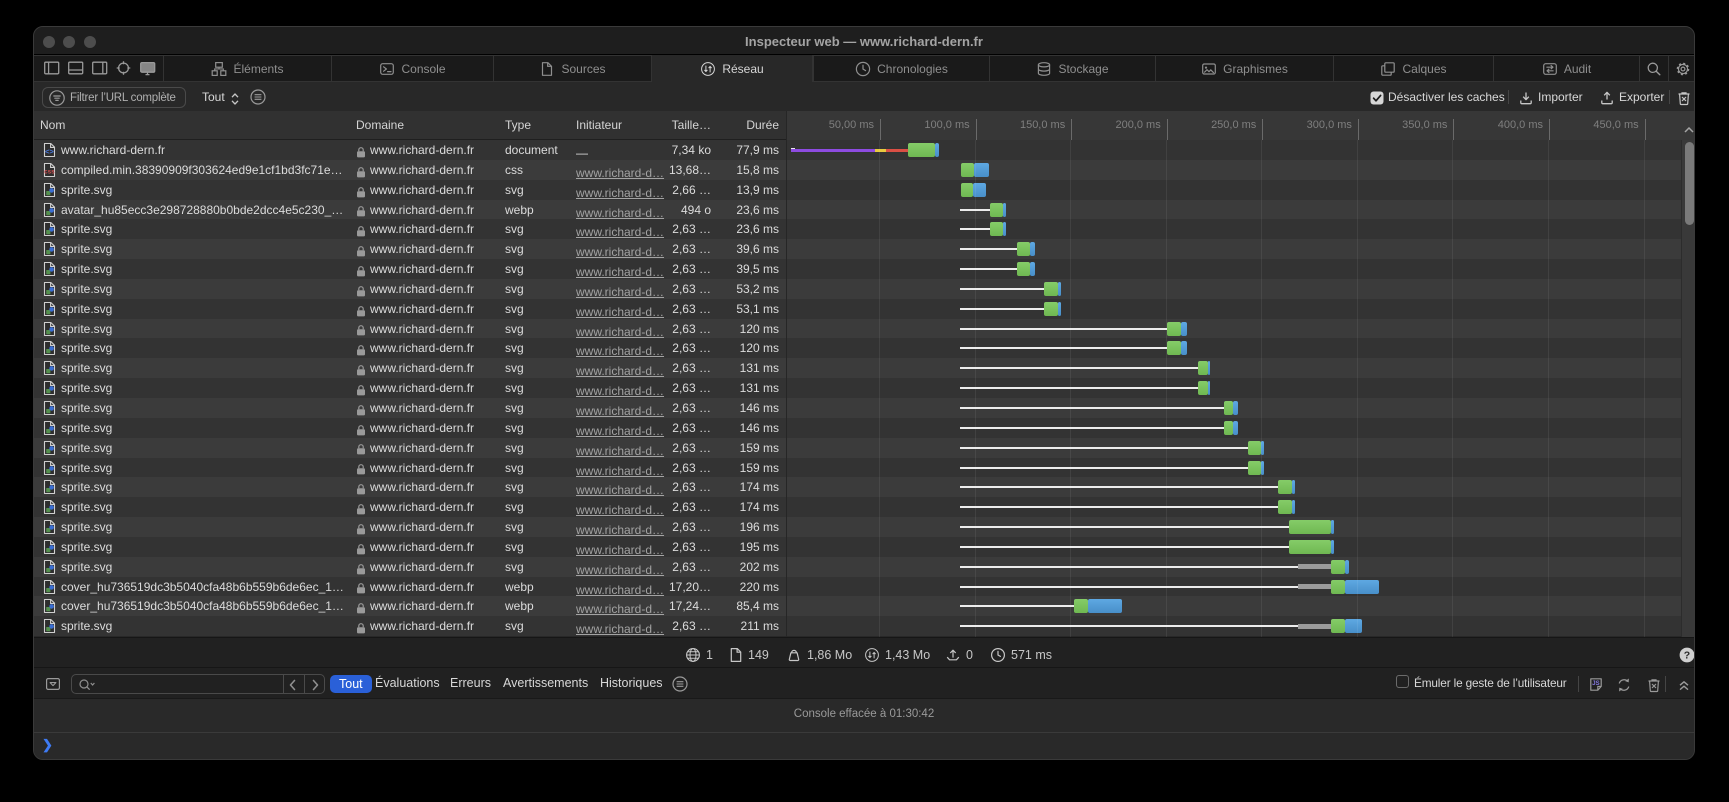  What do you see at coordinates (1596, 683) in the screenshot?
I see `svg-text: JS` at bounding box center [1596, 683].